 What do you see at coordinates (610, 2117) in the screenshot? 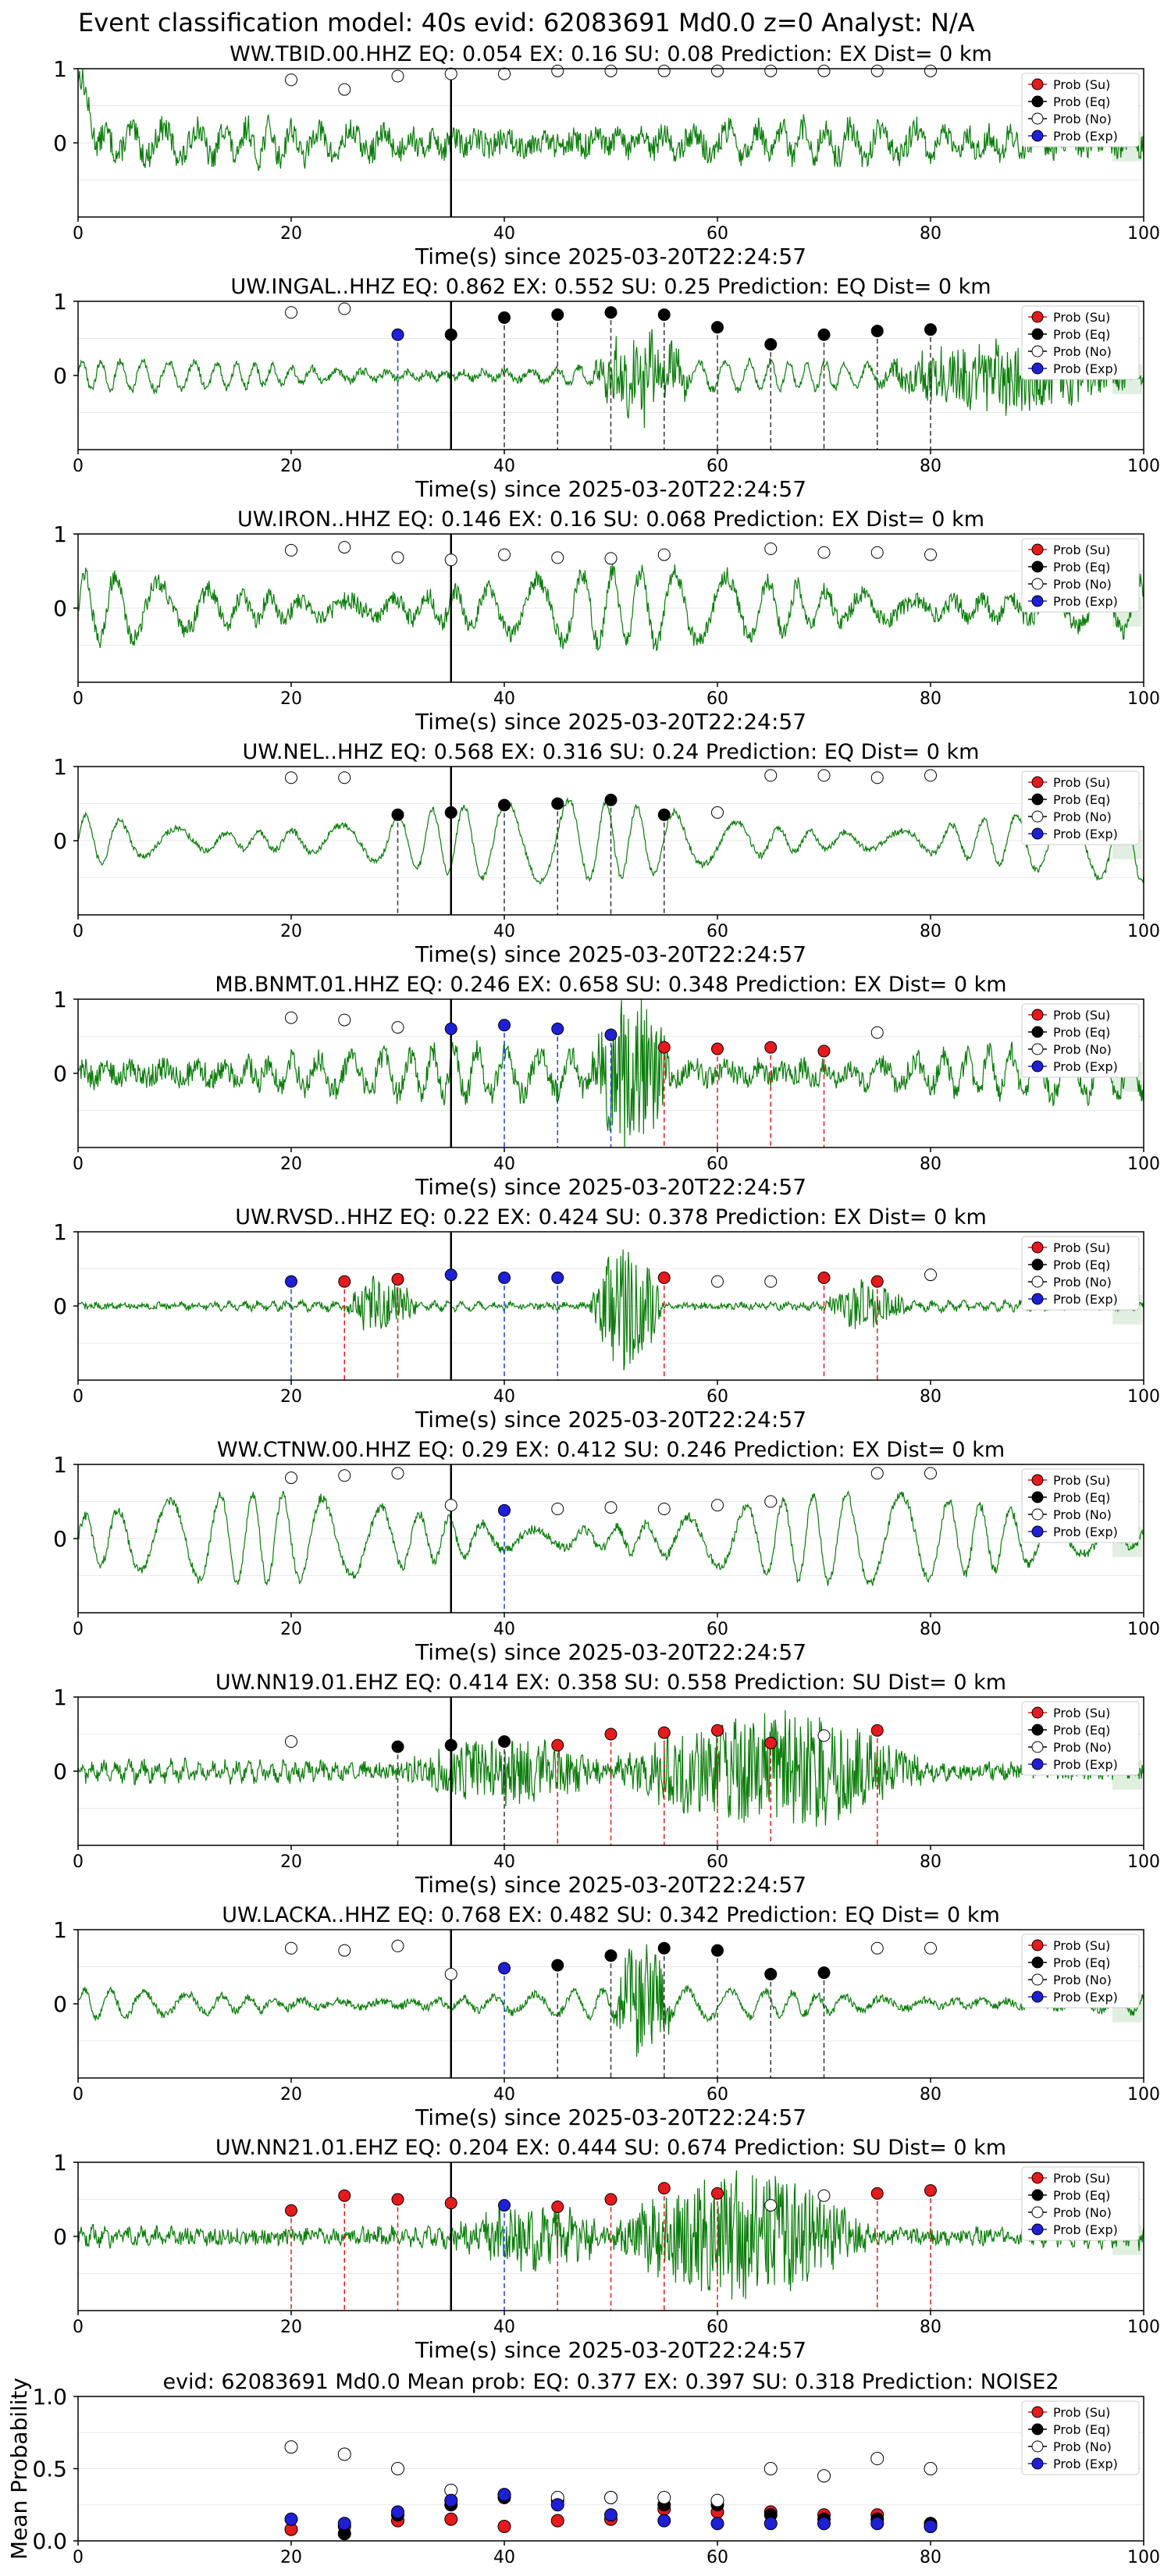
I see `x-axis-label: Time(s) since 2025-03-20T22:24:57` at bounding box center [610, 2117].